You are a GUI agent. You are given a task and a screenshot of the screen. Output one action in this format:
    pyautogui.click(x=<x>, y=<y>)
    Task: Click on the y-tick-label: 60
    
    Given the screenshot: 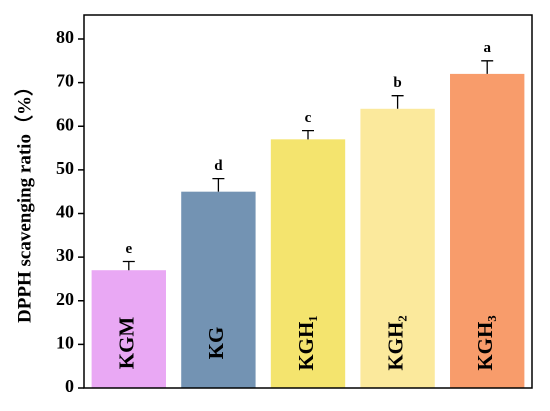 What is the action you would take?
    pyautogui.click(x=65, y=124)
    